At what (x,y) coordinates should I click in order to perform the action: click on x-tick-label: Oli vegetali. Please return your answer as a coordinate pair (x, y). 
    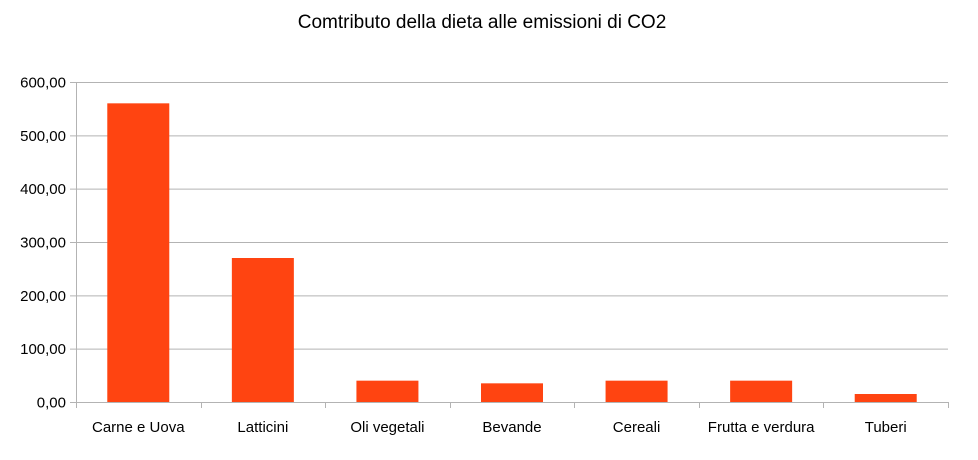
    Looking at the image, I should click on (387, 427).